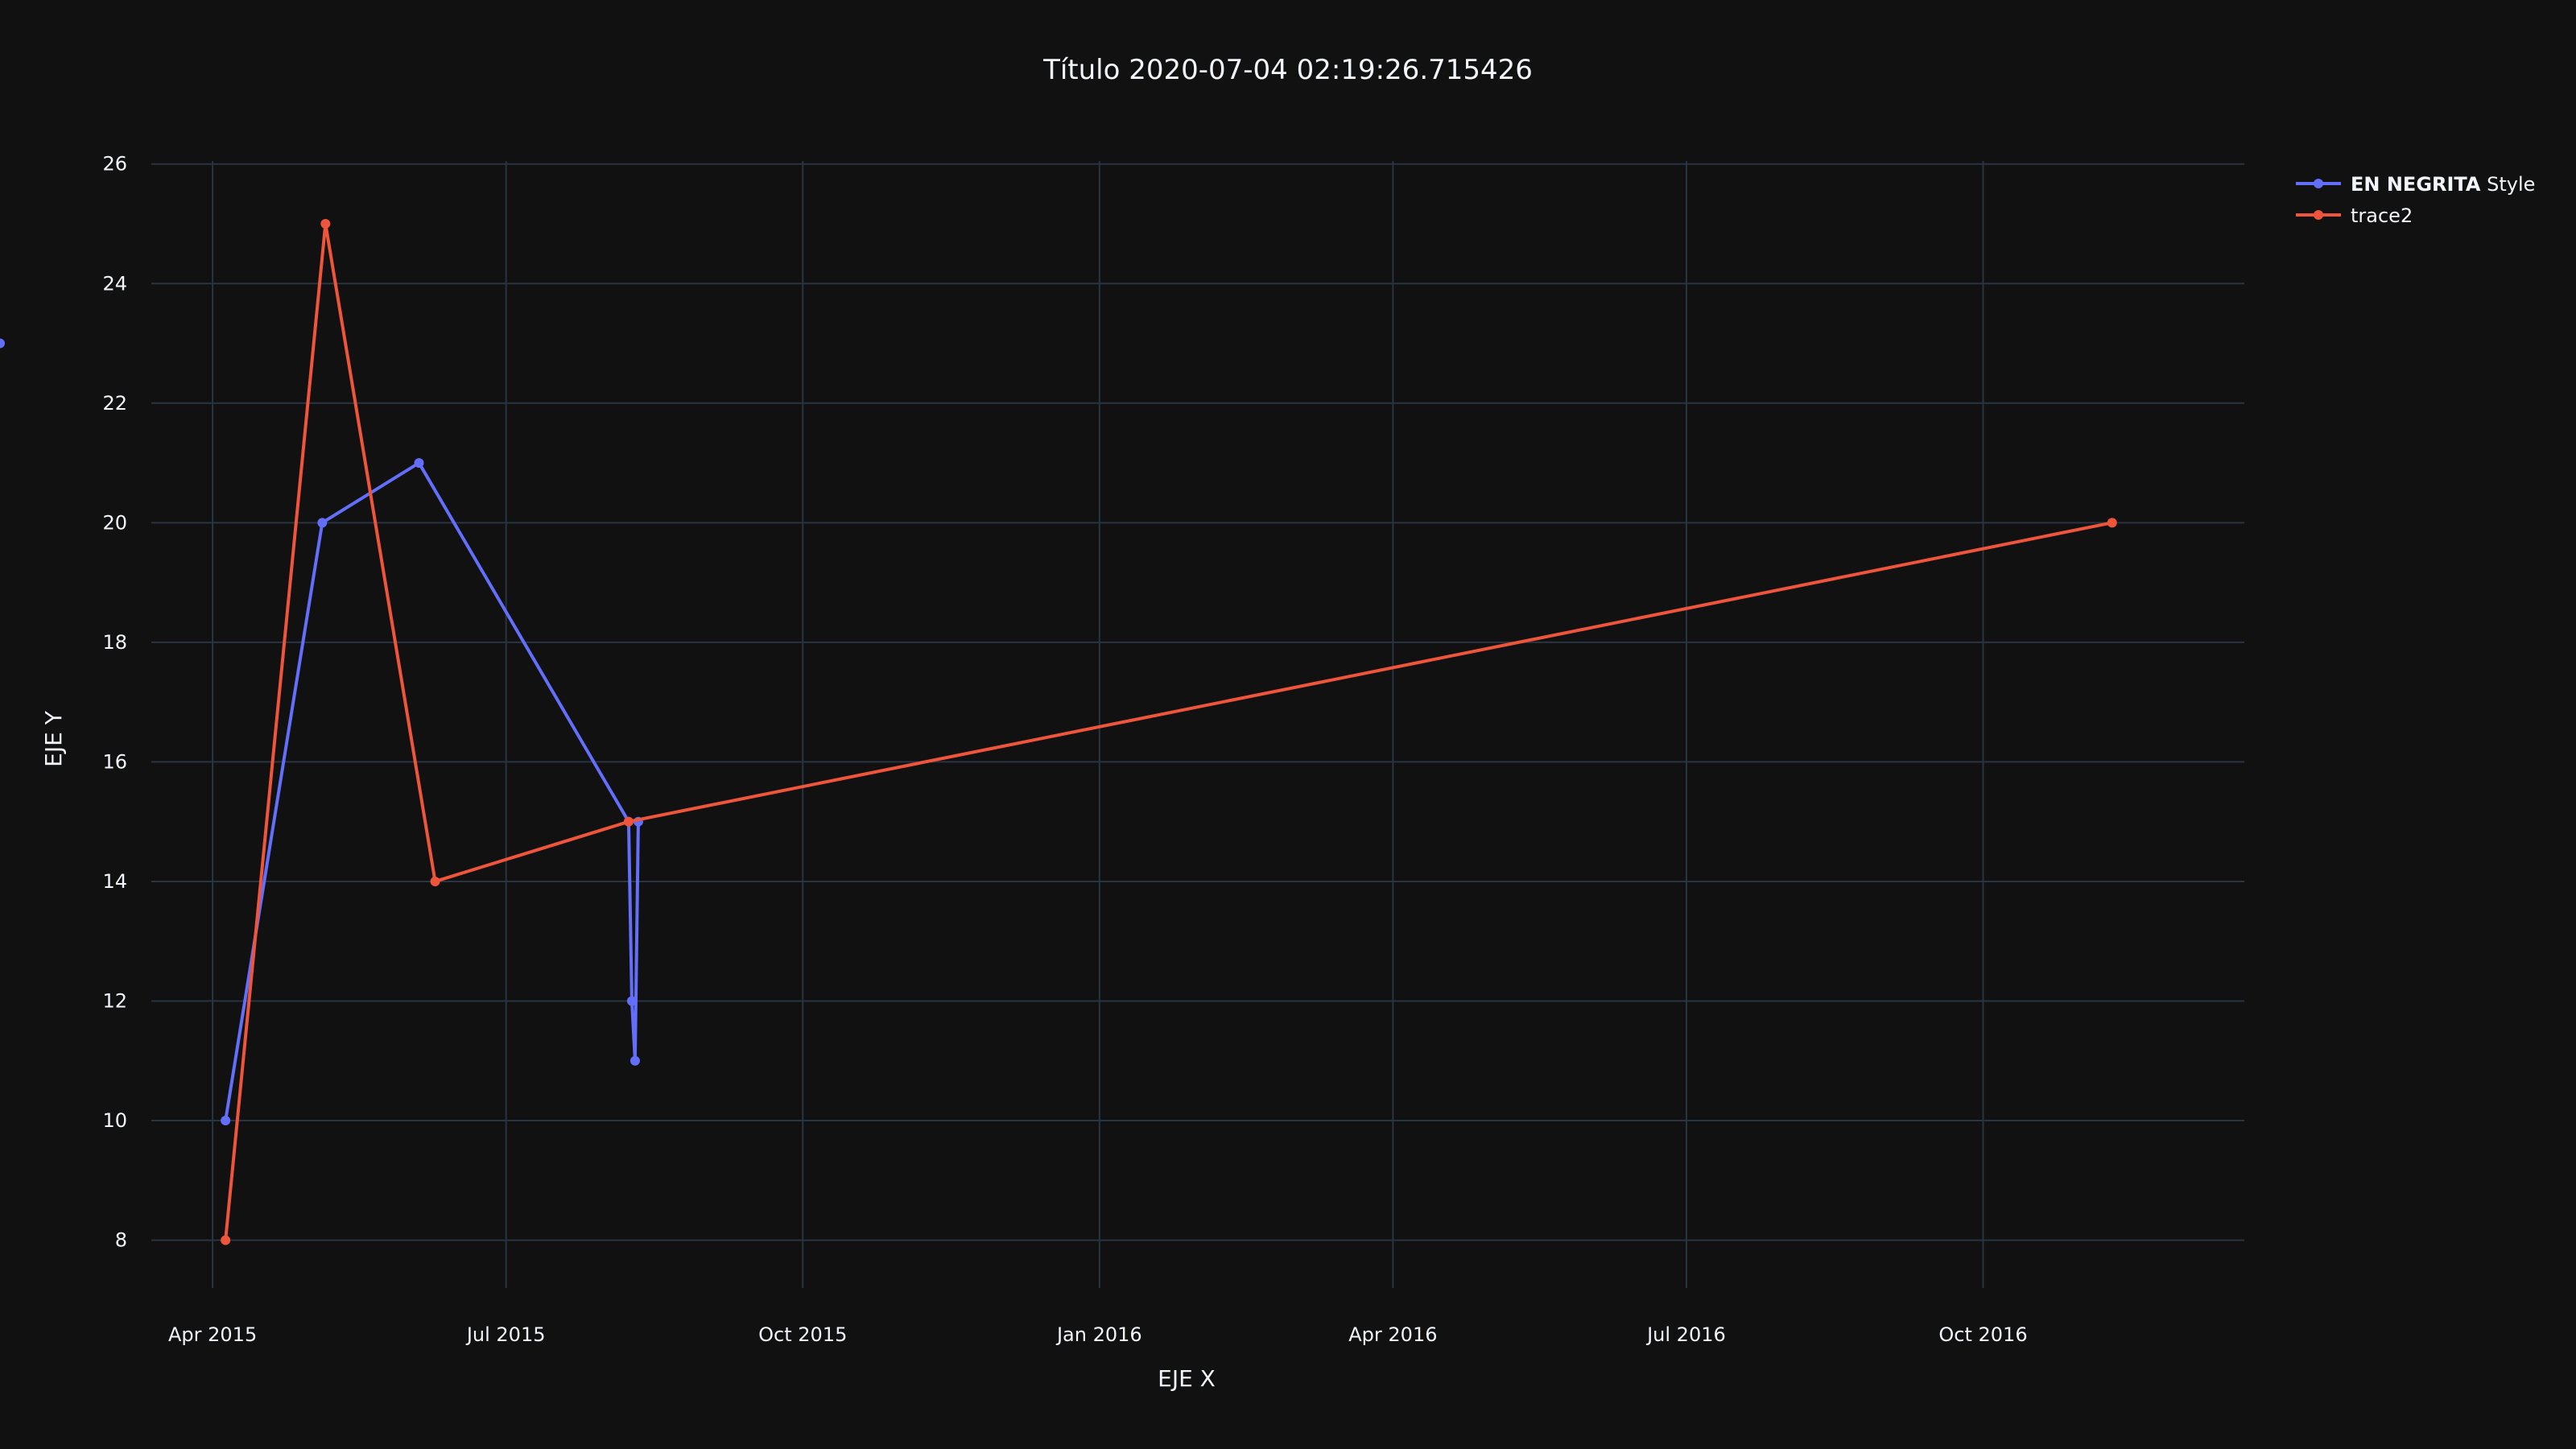 This screenshot has height=1449, width=2576. I want to click on x-tick-label: Jan 2016, so click(1098, 1334).